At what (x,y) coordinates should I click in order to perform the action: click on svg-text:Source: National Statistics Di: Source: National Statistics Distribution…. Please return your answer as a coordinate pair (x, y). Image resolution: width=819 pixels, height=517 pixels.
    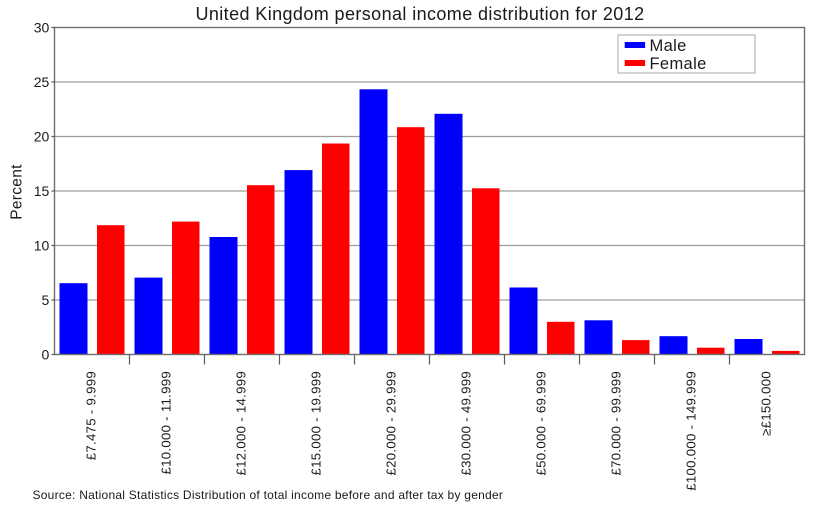
    Looking at the image, I should click on (268, 495).